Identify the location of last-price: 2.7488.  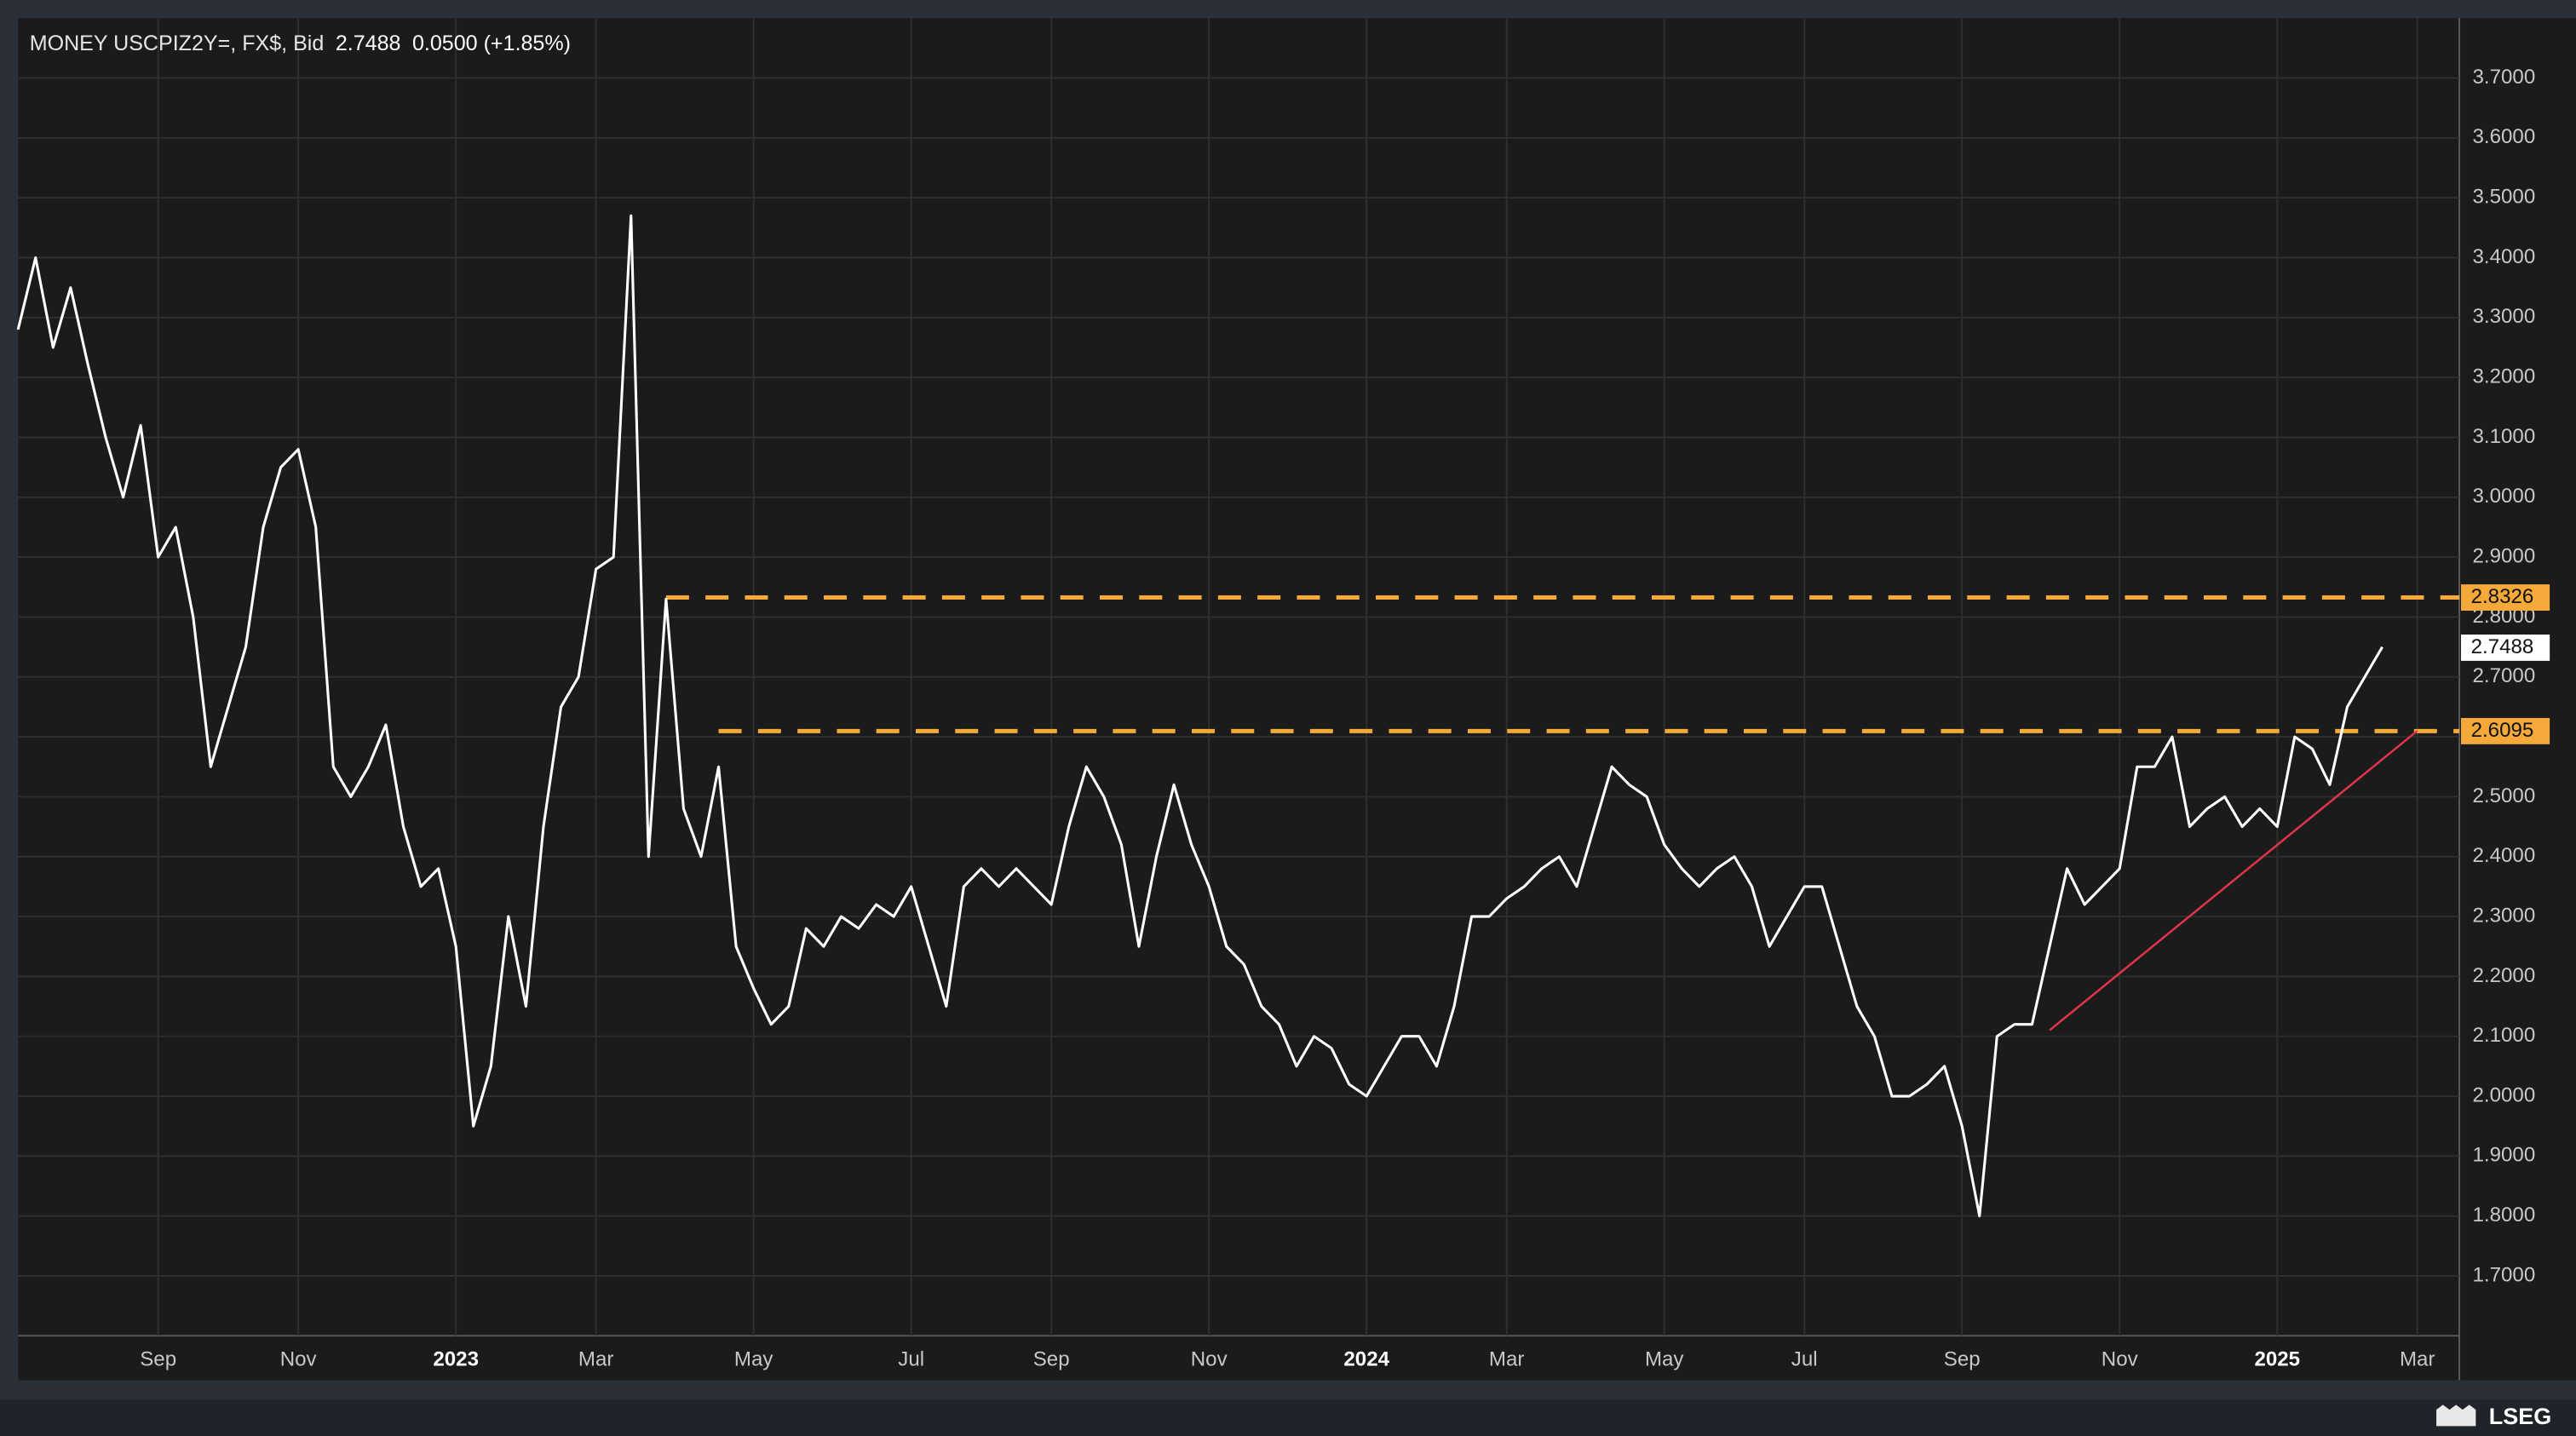
(369, 43).